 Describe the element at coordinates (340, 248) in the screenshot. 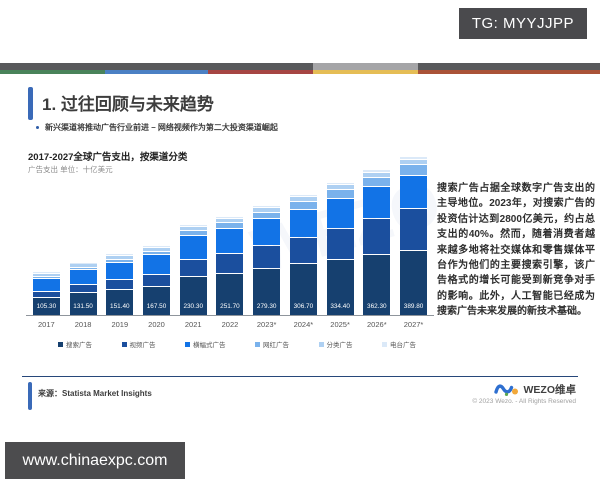

I see `bar-2025: 334.40` at that location.